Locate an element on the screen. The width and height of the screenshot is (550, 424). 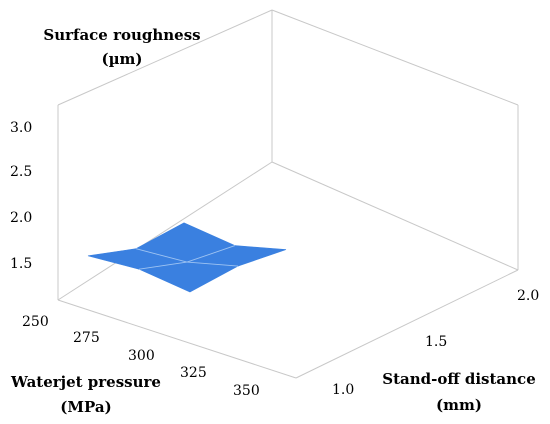
box-edge-floor-left is located at coordinates (165, 231).